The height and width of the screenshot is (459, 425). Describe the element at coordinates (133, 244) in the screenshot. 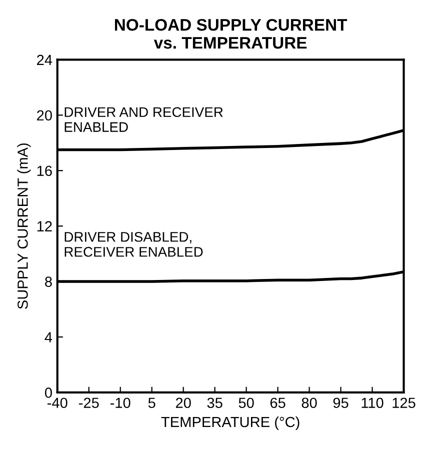

I see `series-label: DRIVER DISABLED, RECEIVER ENABLED` at that location.